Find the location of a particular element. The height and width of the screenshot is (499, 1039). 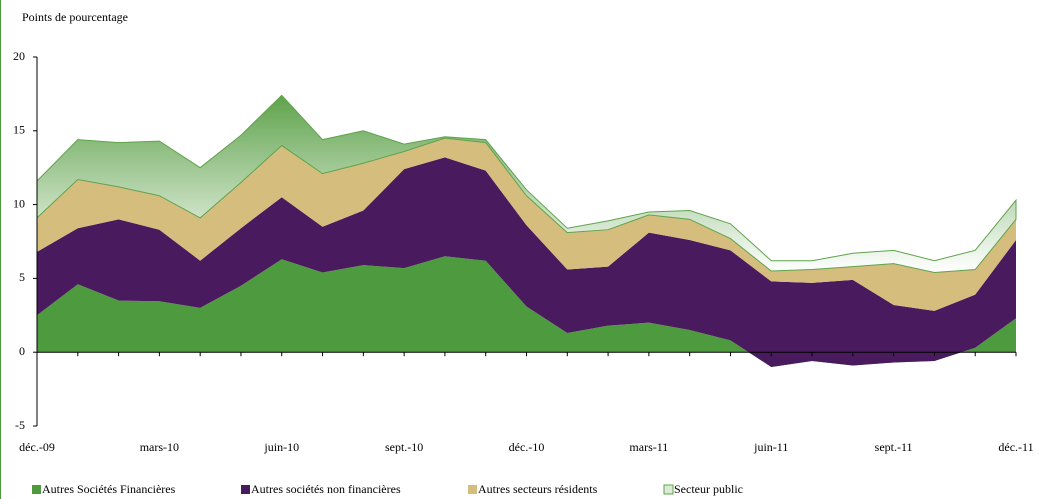

legend-label: Autres sociétés non financières is located at coordinates (326, 489).